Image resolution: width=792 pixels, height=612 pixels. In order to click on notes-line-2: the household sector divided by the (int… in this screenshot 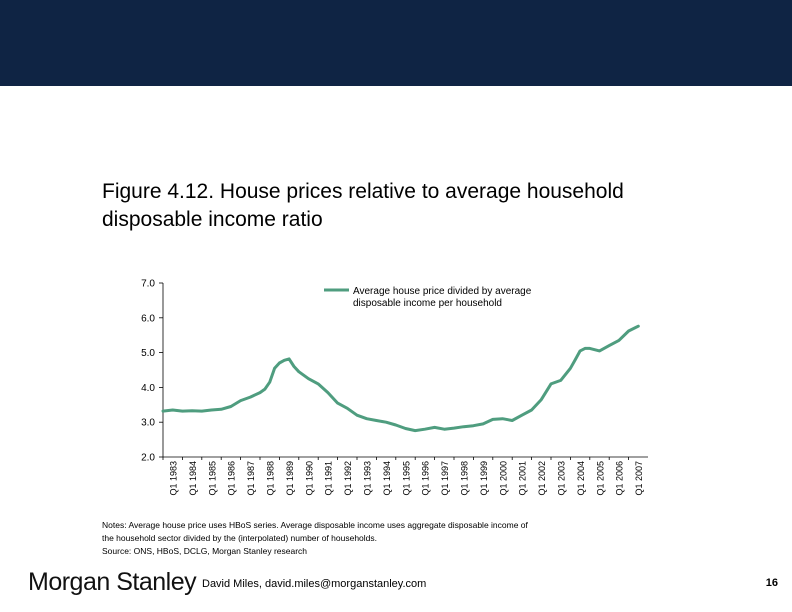, I will do `click(240, 538)`.